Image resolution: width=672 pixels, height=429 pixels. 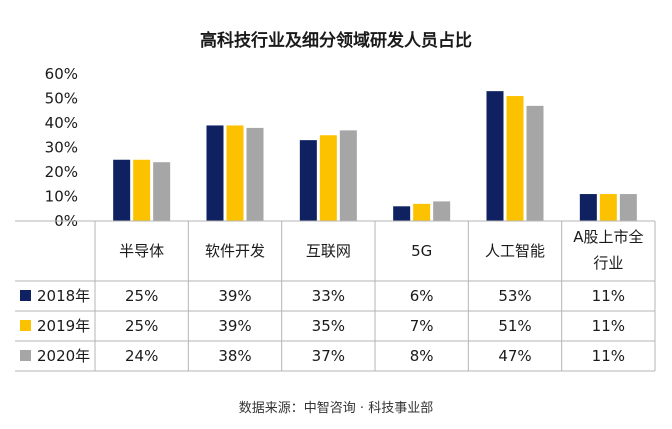 What do you see at coordinates (141, 251) in the screenshot?
I see `category-label: 半导体` at bounding box center [141, 251].